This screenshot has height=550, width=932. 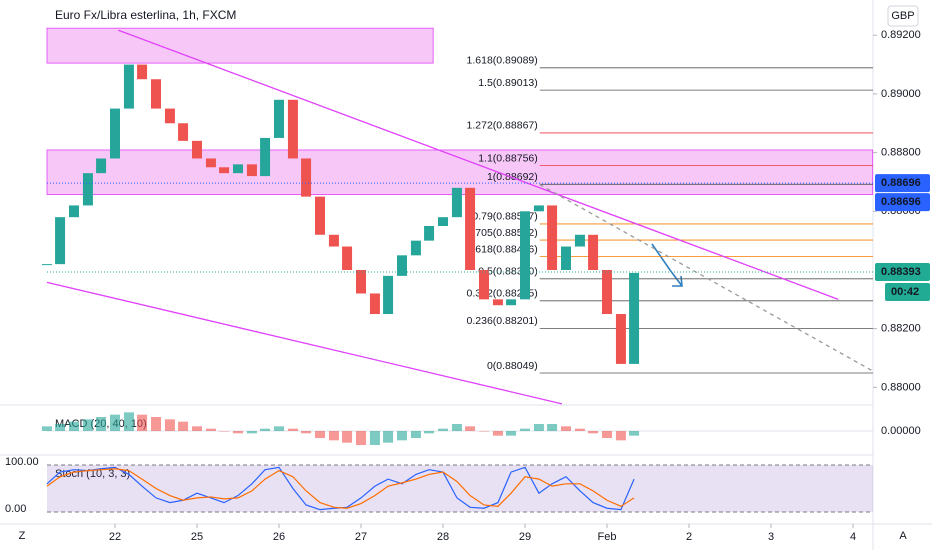 What do you see at coordinates (901, 387) in the screenshot?
I see `y-tick-label: 0.88000` at bounding box center [901, 387].